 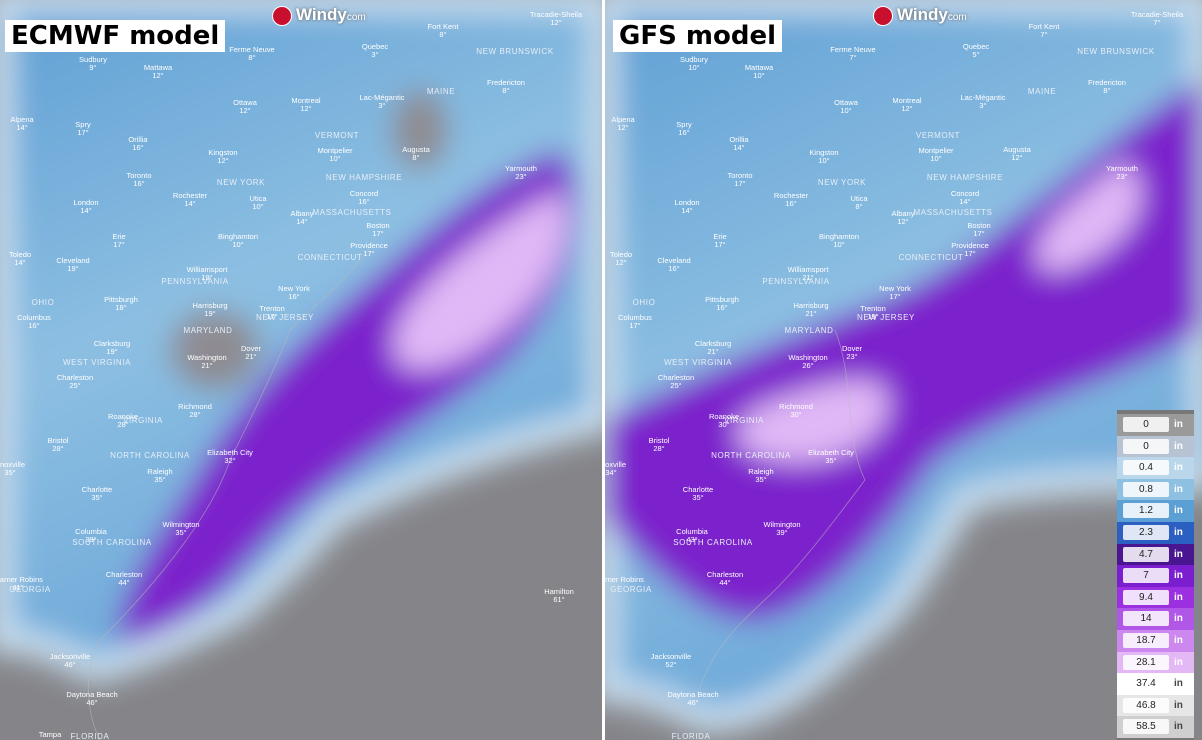 I want to click on legend-row: 9.4 in, so click(x=1155, y=597).